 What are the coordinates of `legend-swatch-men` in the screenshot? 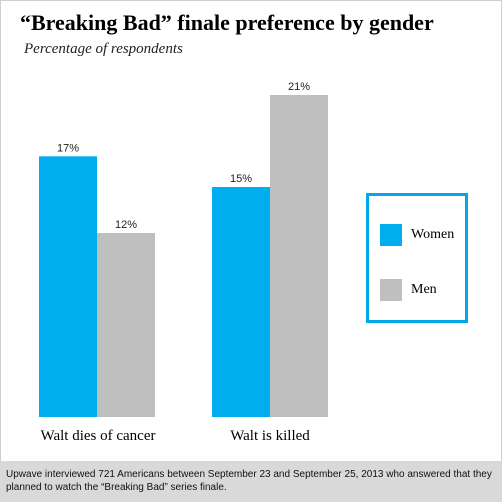 It's located at (391, 290).